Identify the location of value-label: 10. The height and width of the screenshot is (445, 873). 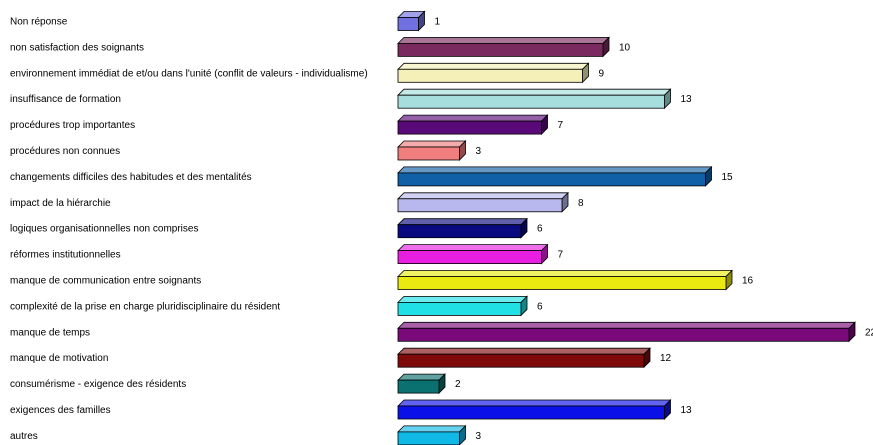
(625, 47).